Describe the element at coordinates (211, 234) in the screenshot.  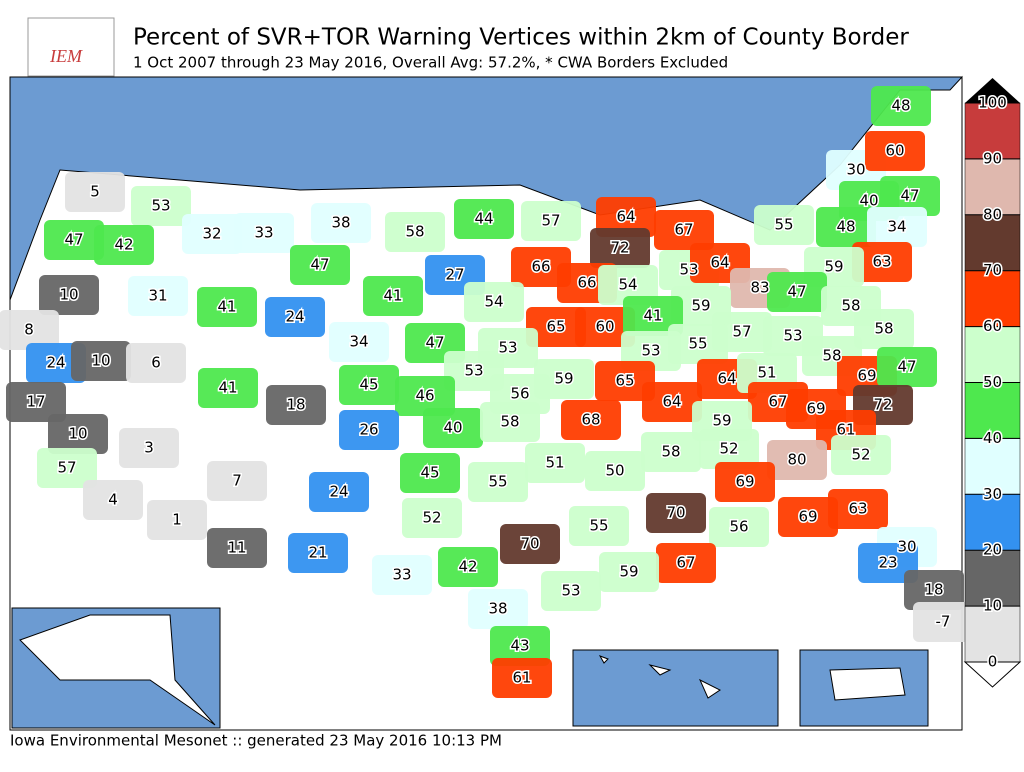
I see `region-value: 32` at that location.